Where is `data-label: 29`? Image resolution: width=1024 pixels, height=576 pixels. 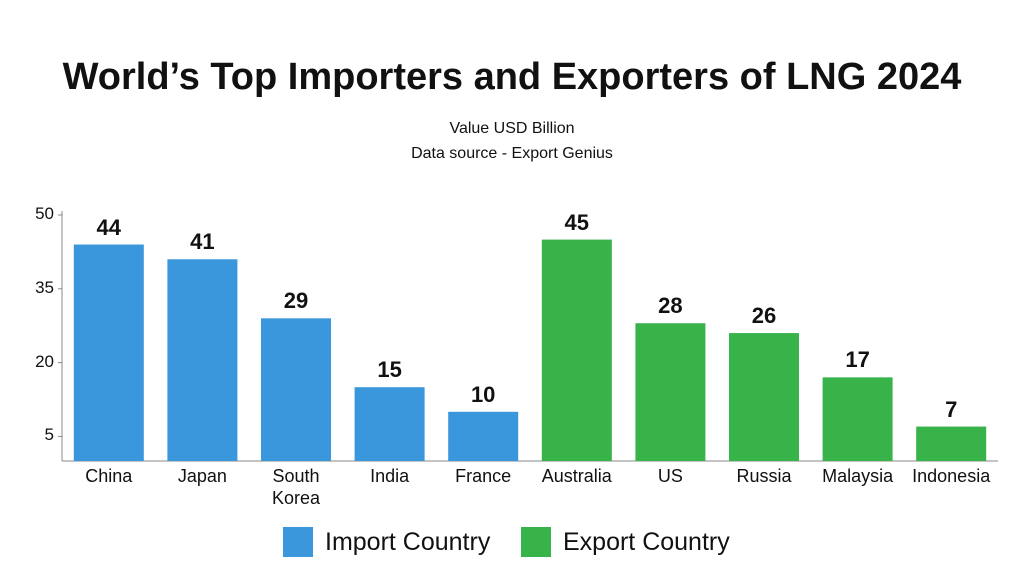 data-label: 29 is located at coordinates (296, 301).